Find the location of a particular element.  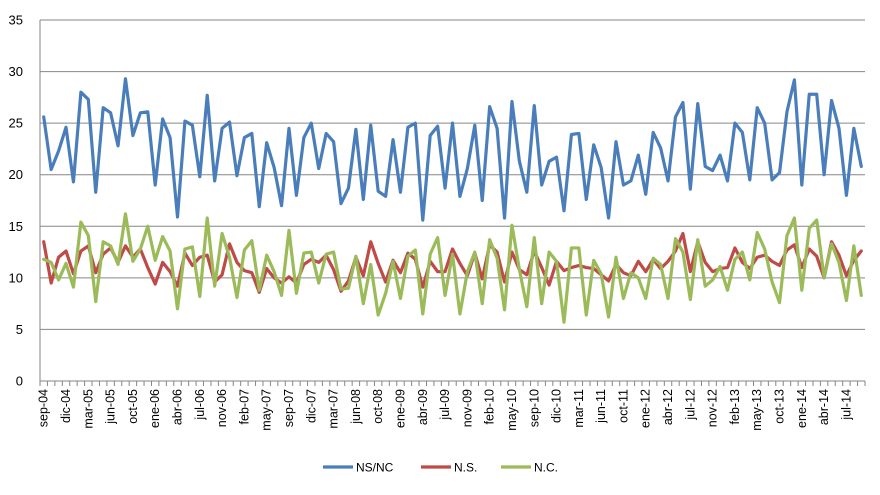

x-tick-label: dic-10 is located at coordinates (557, 406).